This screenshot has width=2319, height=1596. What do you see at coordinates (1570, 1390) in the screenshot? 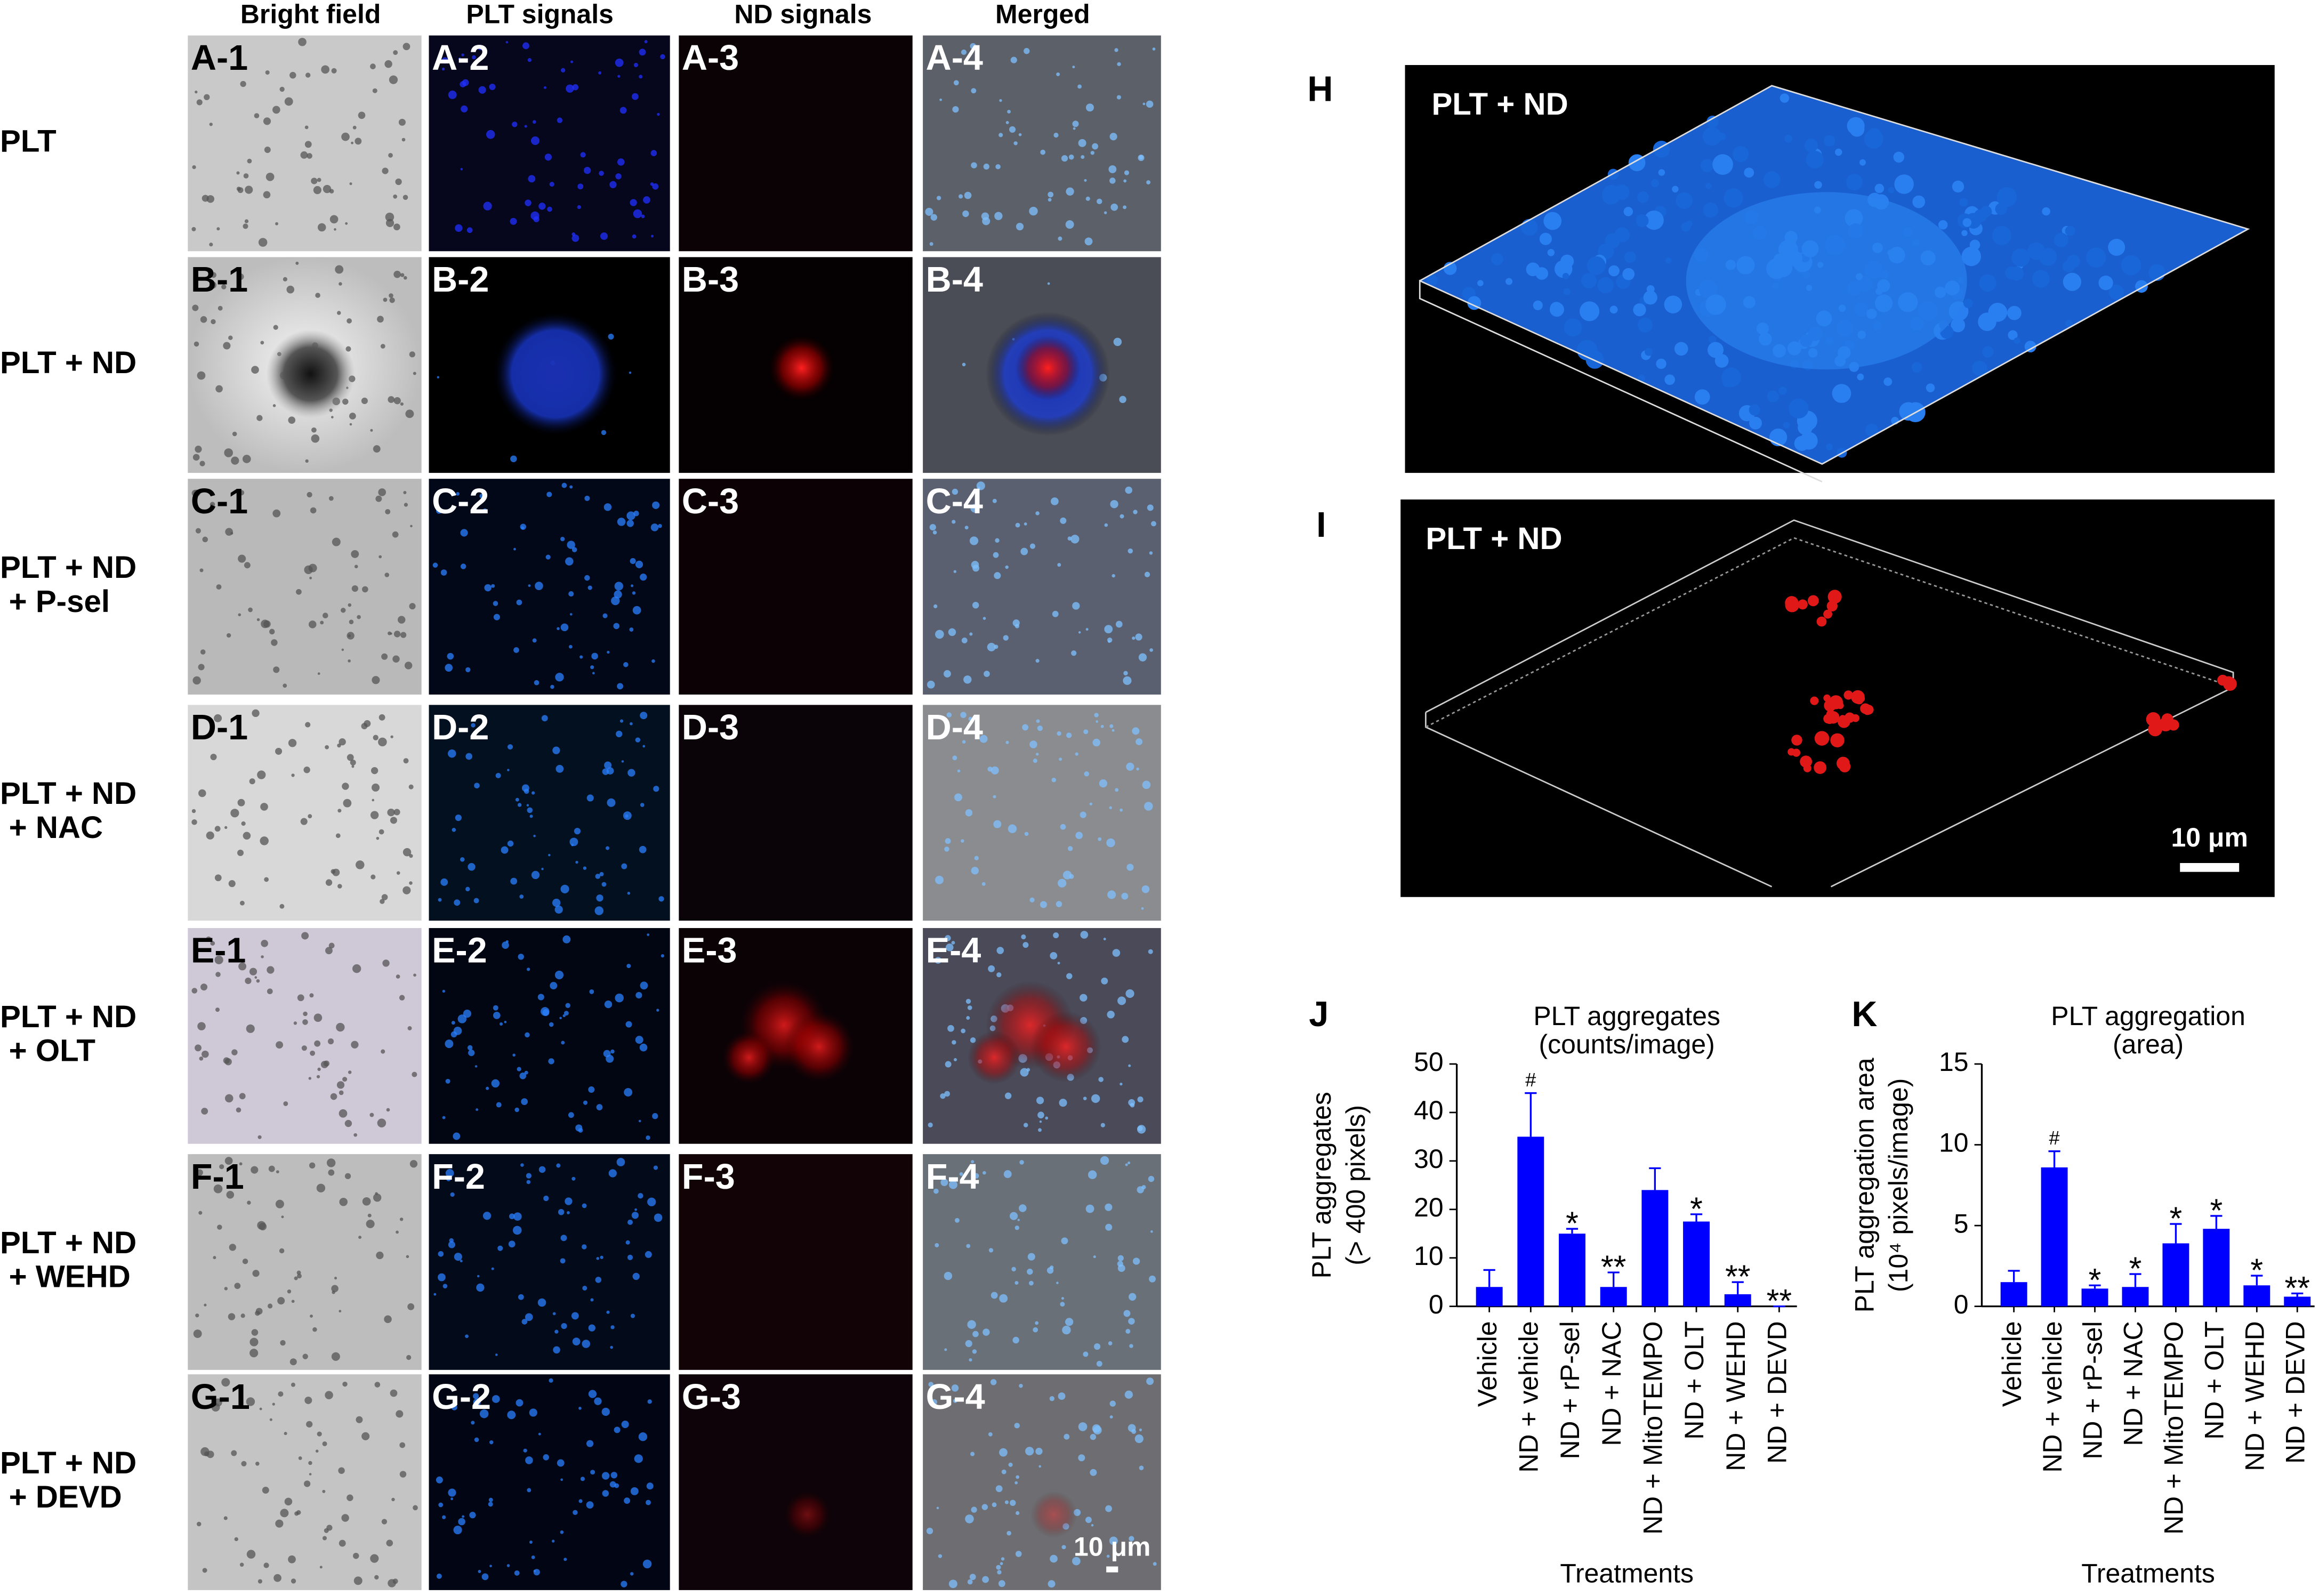
I see `x-tick-label: ND + rP-sel` at bounding box center [1570, 1390].